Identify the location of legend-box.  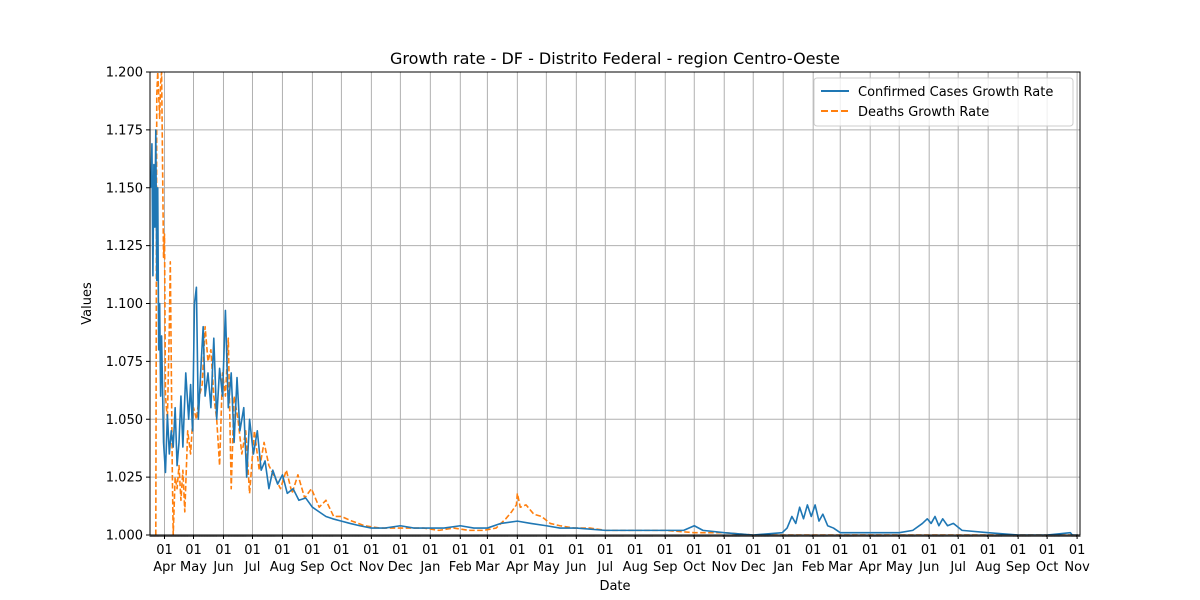
(943, 102).